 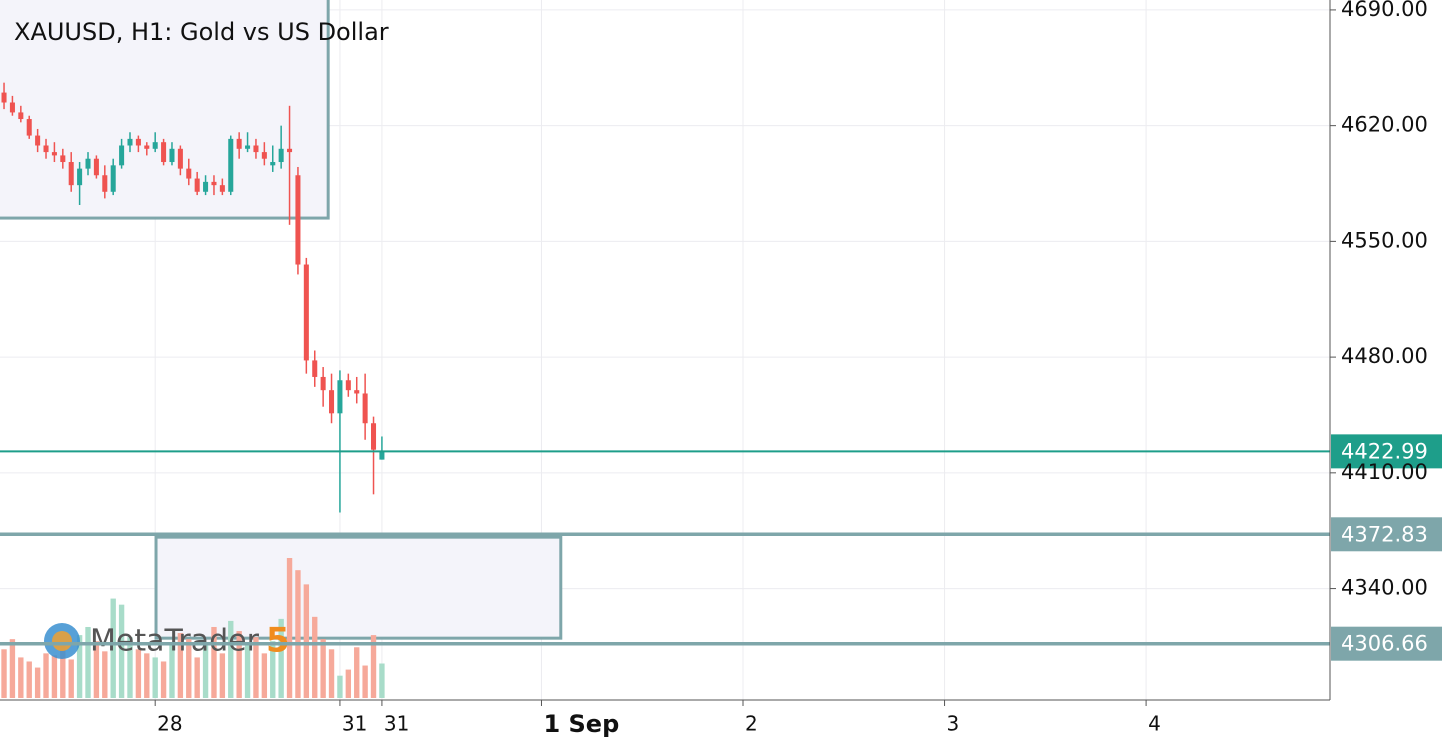 I want to click on logo-icon-core, so click(x=62, y=641).